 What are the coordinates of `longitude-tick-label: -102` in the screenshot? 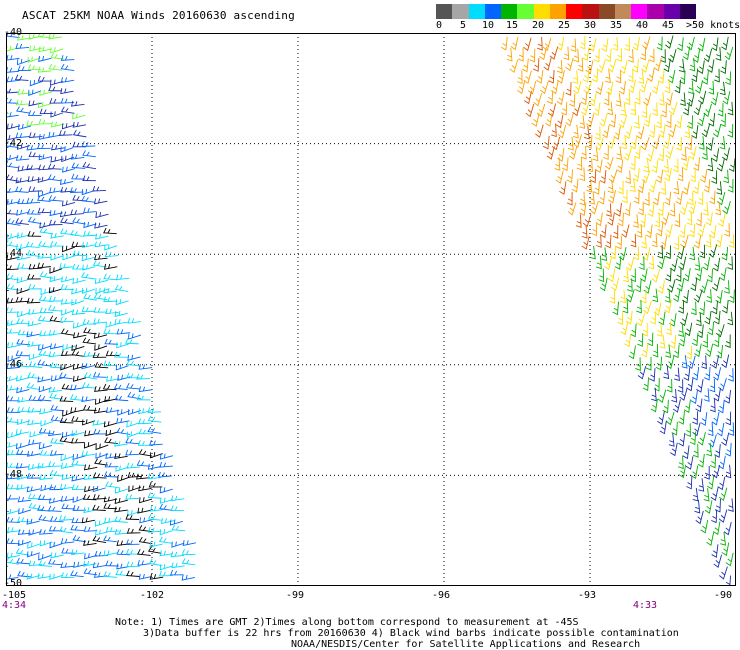 It's located at (152, 595).